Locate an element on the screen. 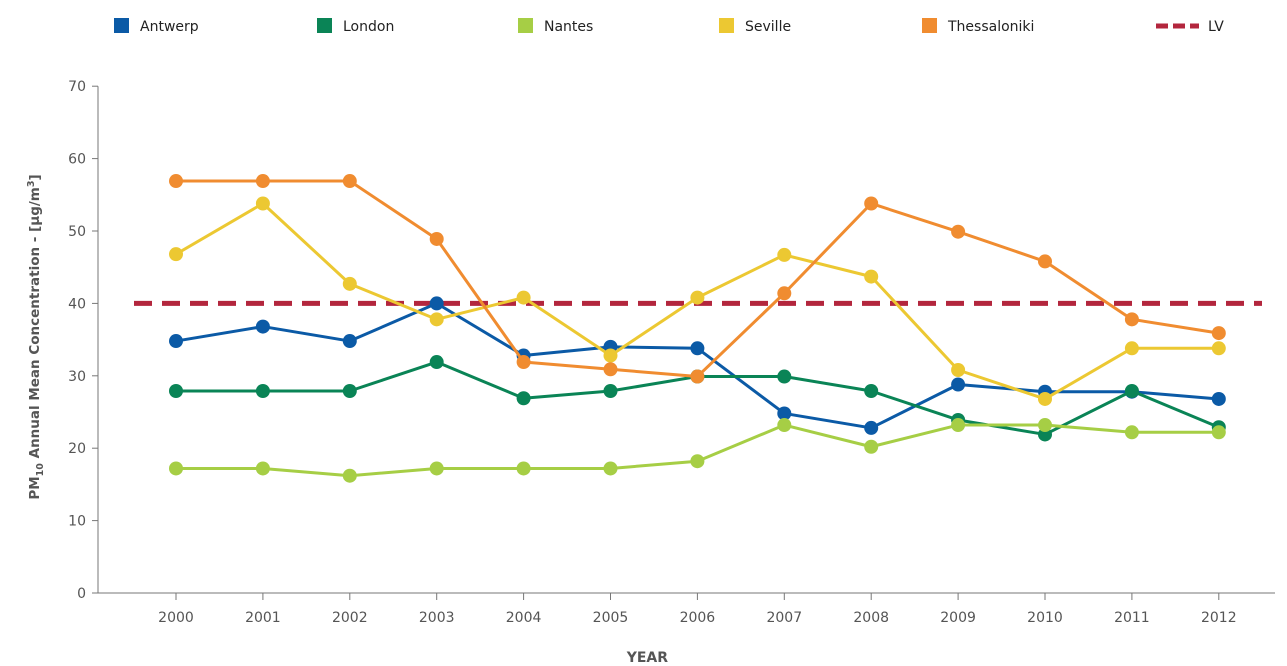 The image size is (1287, 666). x-tick-label: 2003 is located at coordinates (437, 618).